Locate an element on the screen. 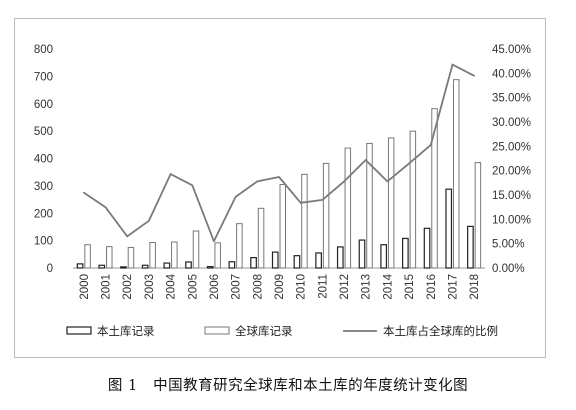  y-right-tick-label: 15.00% is located at coordinates (511, 196).